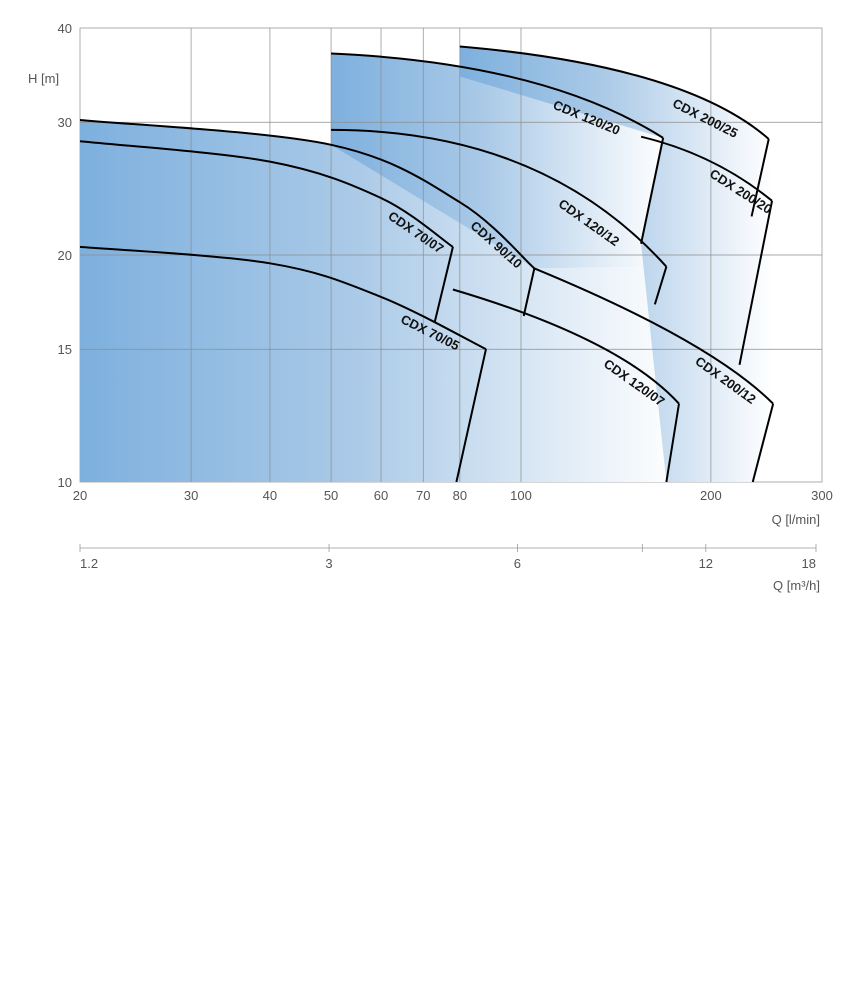 Image resolution: width=855 pixels, height=998 pixels. What do you see at coordinates (43, 78) in the screenshot?
I see `y-axis-title: H [m]` at bounding box center [43, 78].